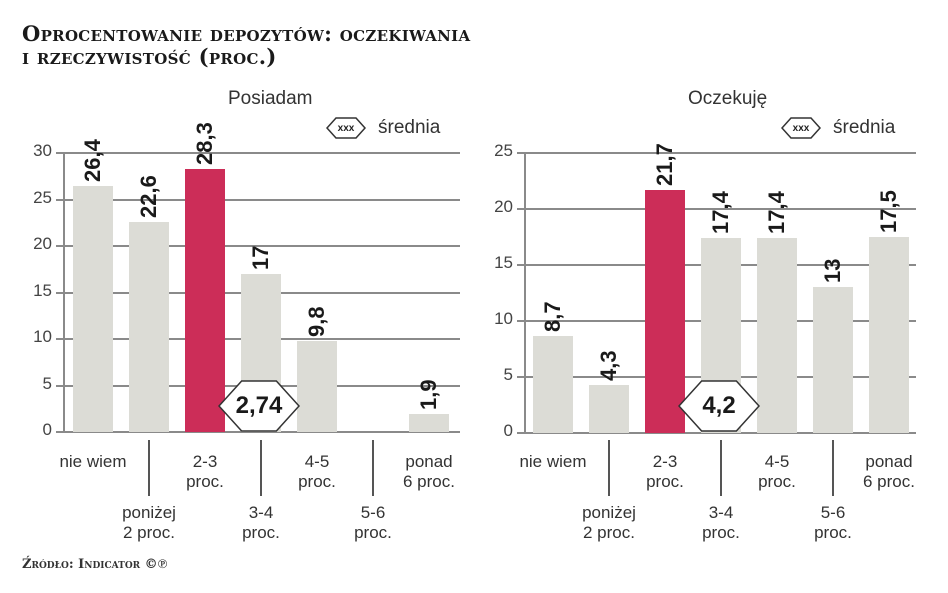  I want to click on value-label: 28,3, so click(204, 143).